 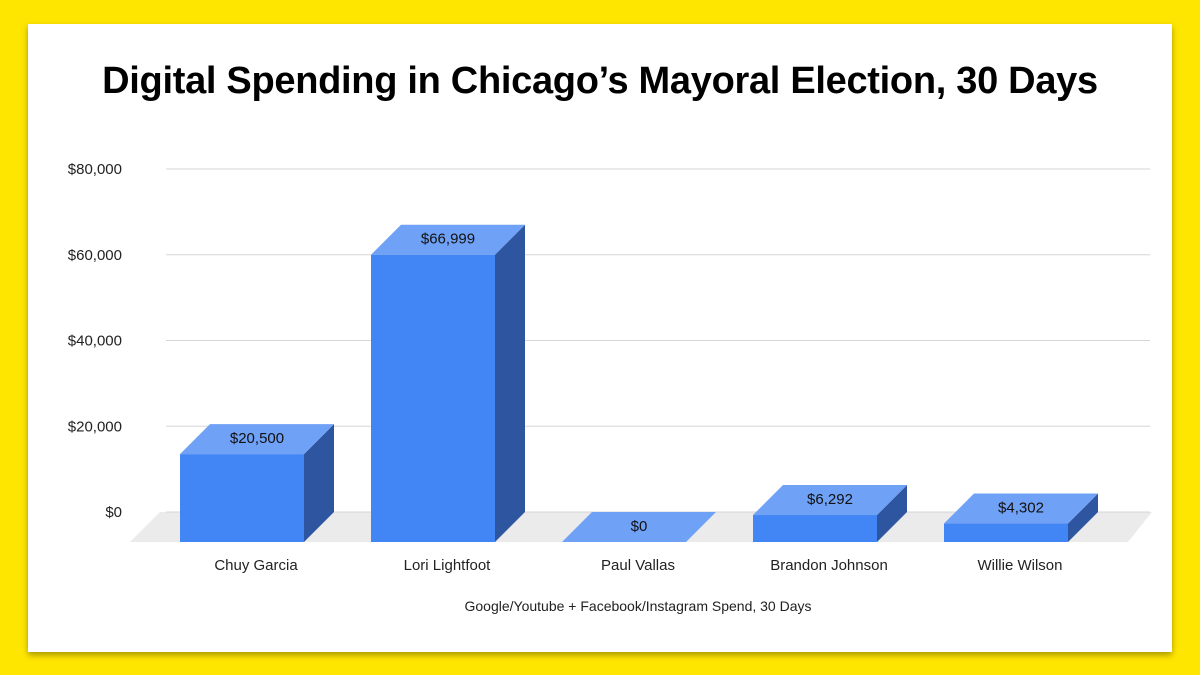 I want to click on data-label: $0, so click(x=639, y=526).